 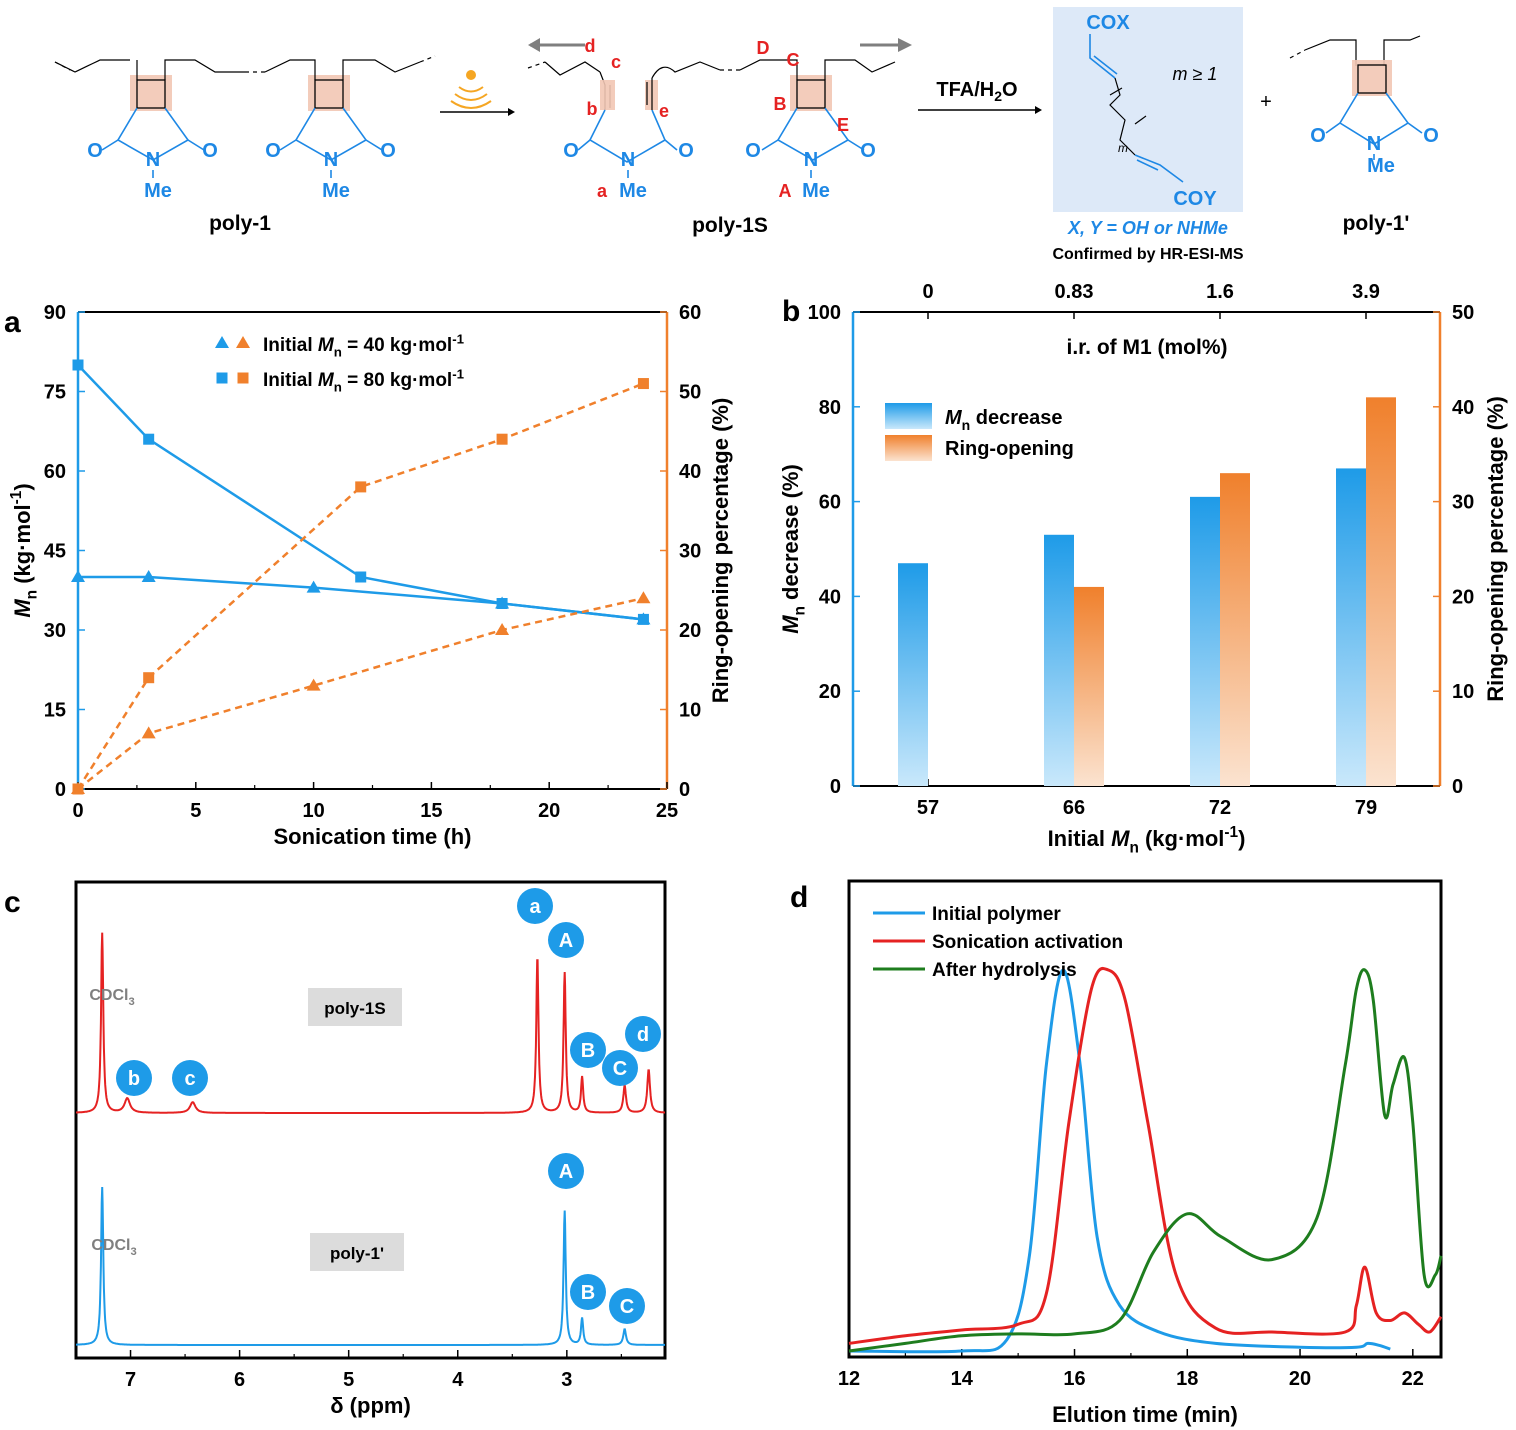 I want to click on top-tick-label-1: 0.83, so click(x=1074, y=292).